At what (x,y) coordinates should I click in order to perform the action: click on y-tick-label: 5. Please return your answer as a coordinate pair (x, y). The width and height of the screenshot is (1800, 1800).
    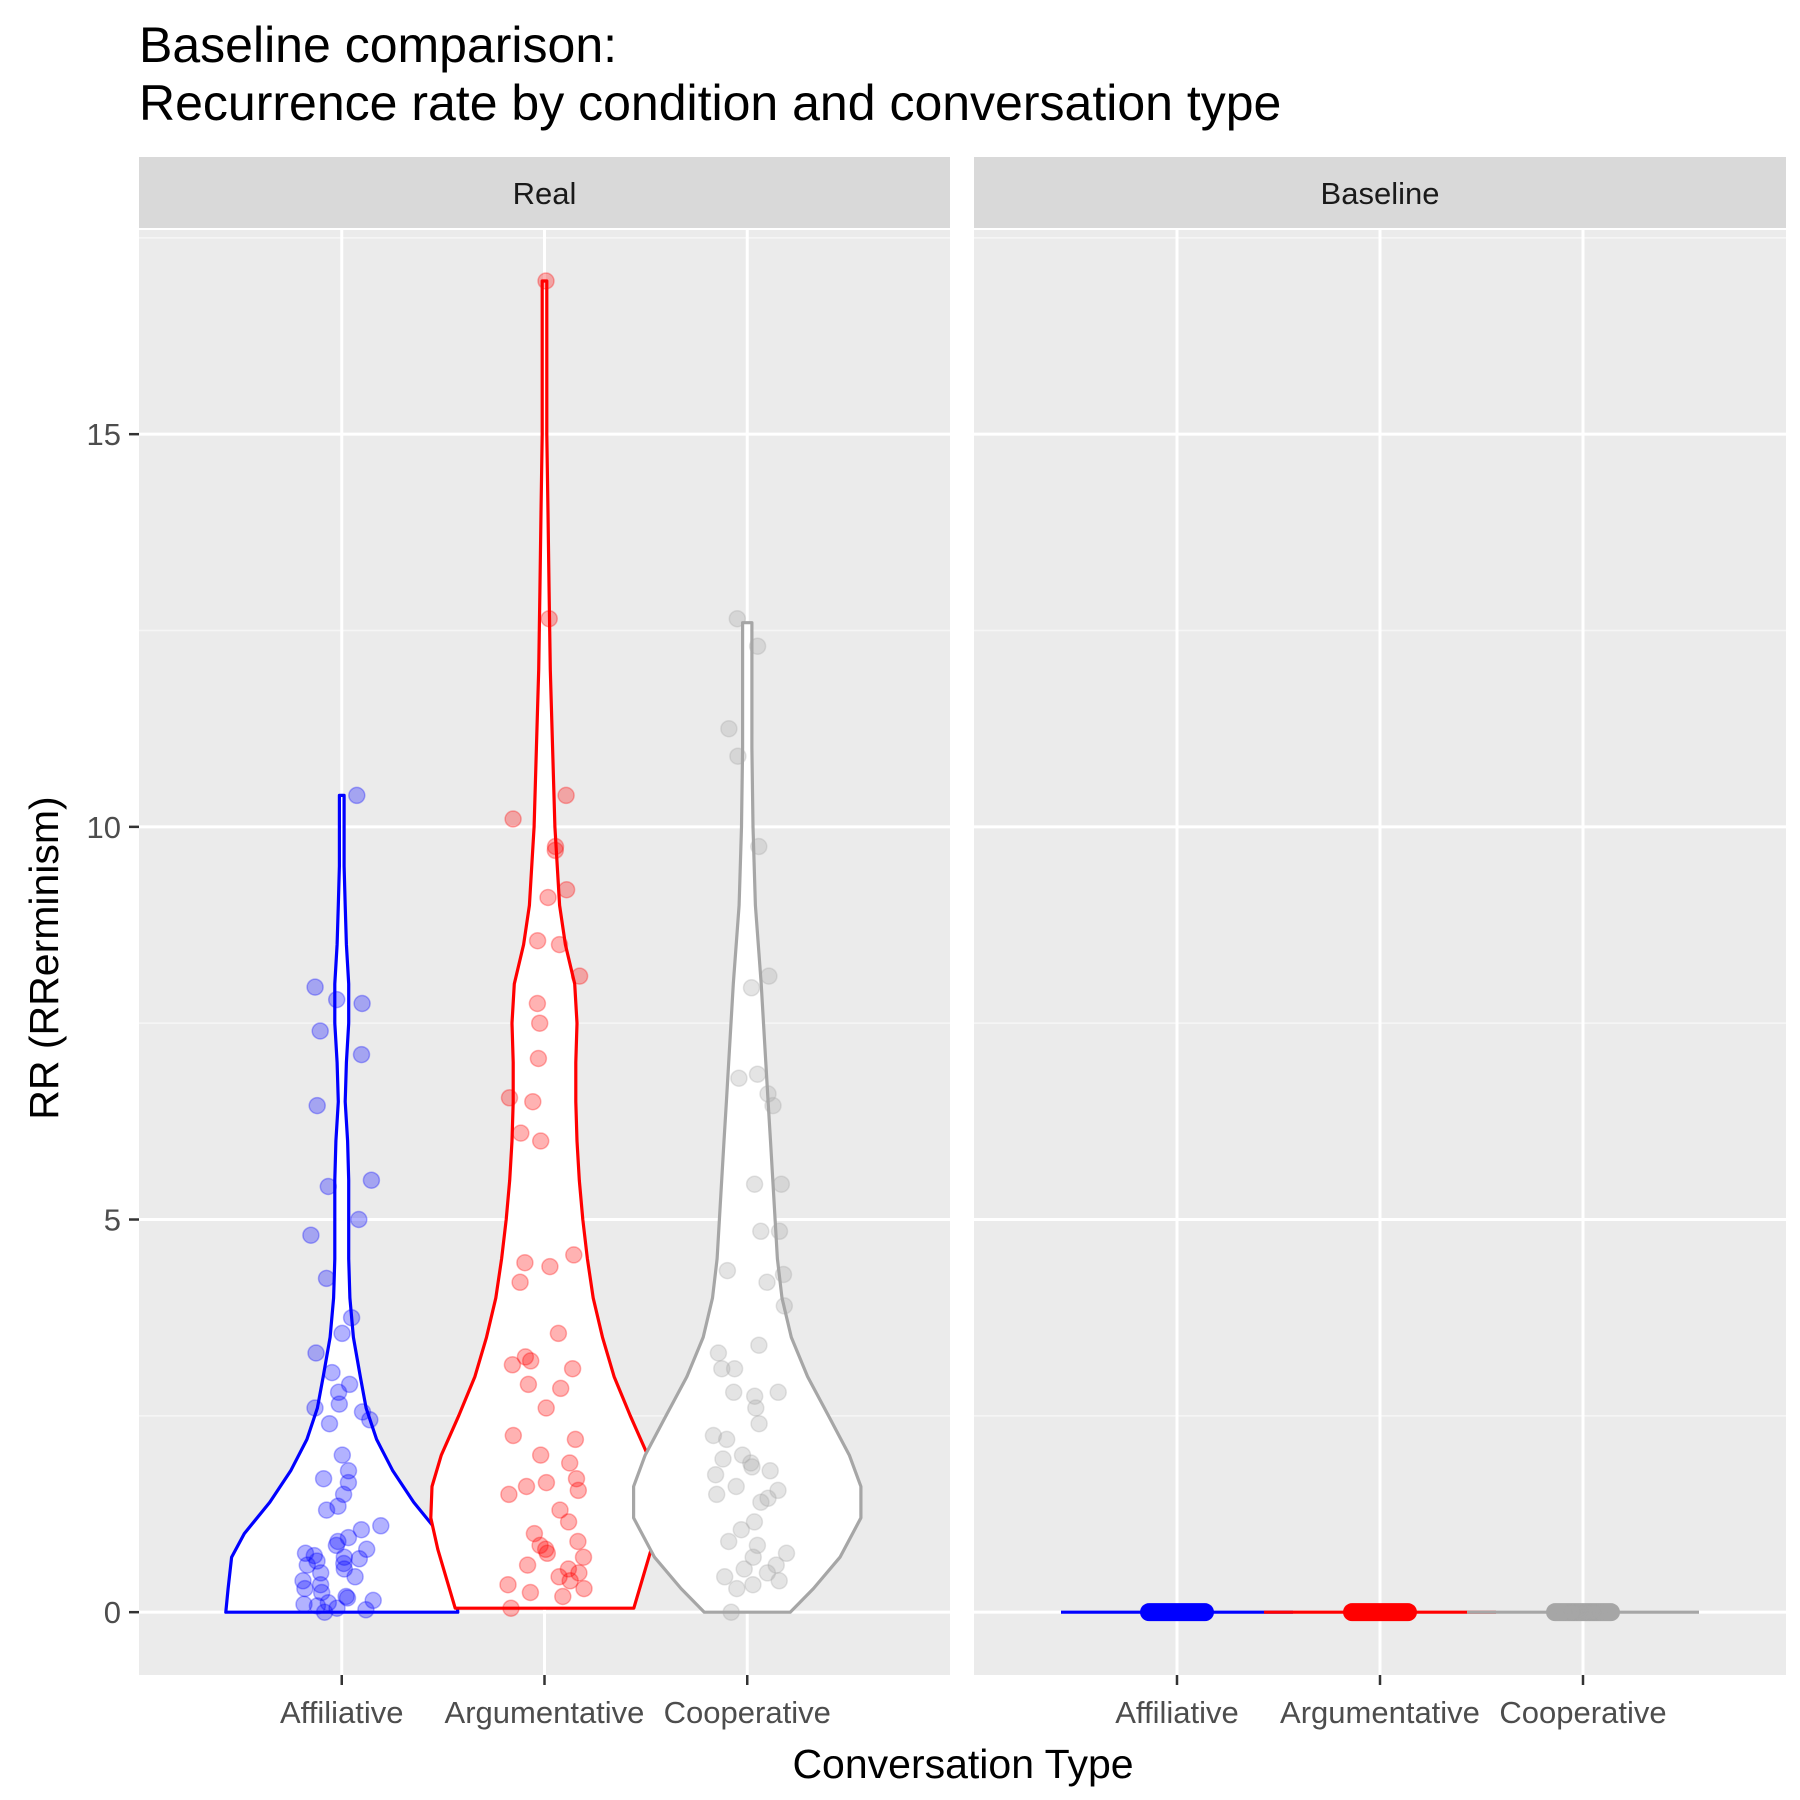
    Looking at the image, I should click on (112, 1220).